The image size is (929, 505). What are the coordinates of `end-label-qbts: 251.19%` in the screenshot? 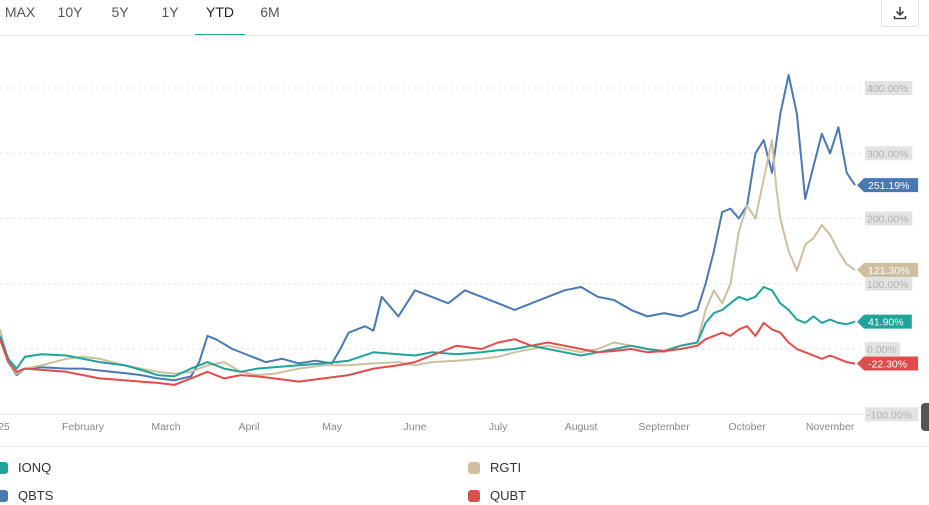 It's located at (888, 186).